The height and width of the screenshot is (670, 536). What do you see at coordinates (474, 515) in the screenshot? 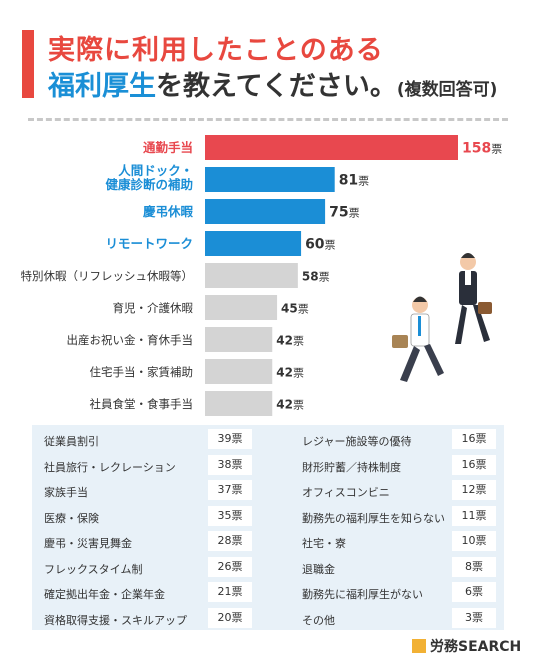
I see `table-value: 11票` at bounding box center [474, 515].